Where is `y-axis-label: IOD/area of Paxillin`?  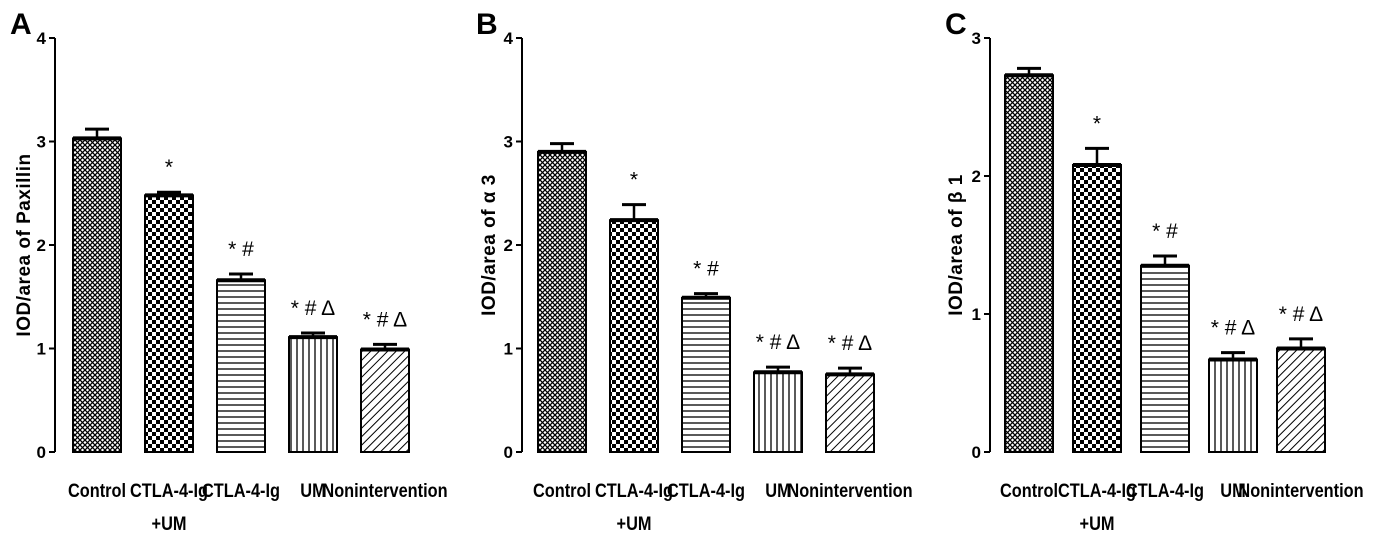
y-axis-label: IOD/area of Paxillin is located at coordinates (24, 244).